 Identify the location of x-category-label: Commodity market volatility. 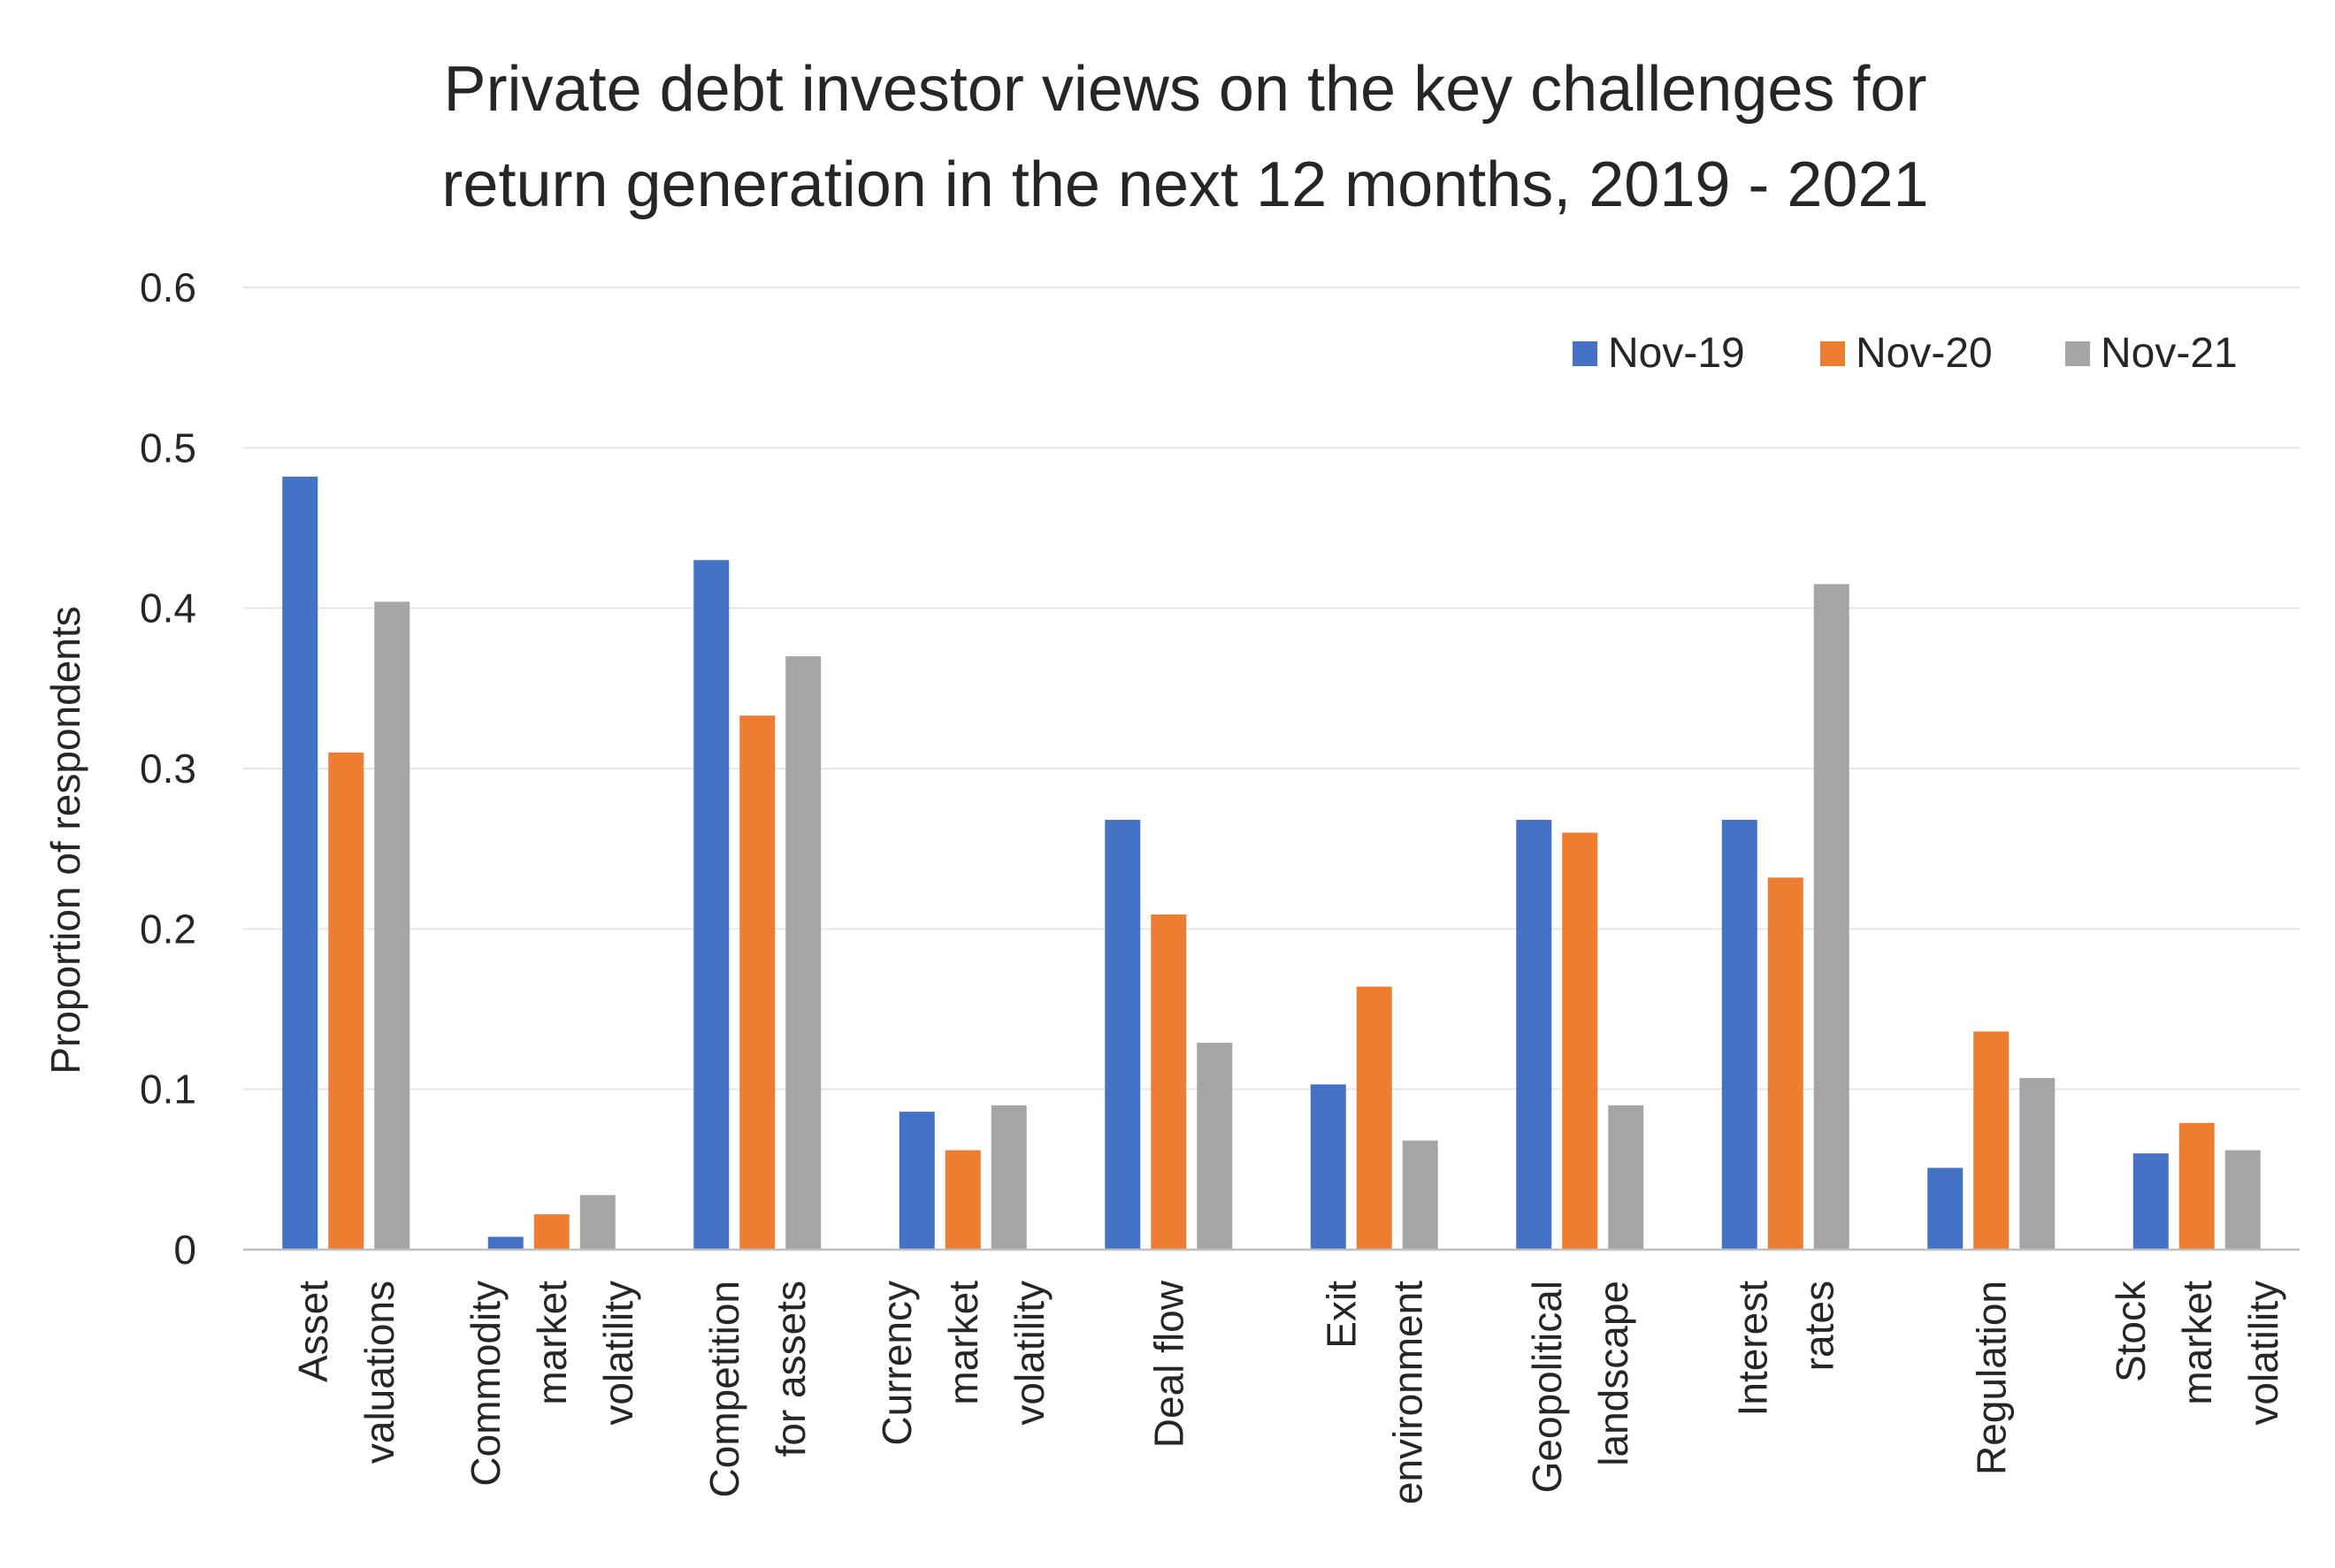
(552, 1384).